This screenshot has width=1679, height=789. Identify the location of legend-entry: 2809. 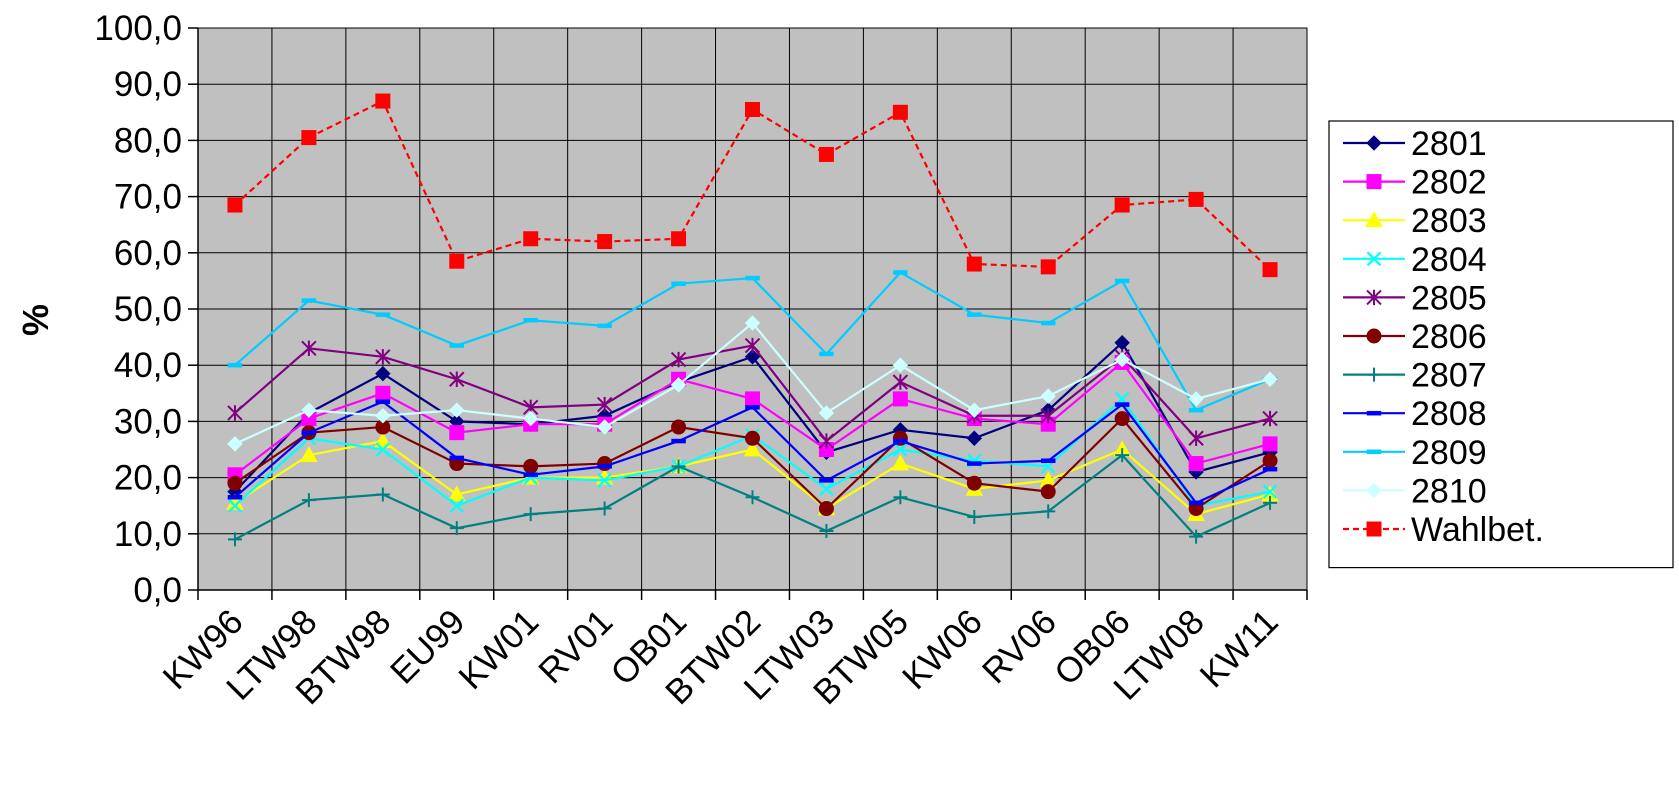
(1415, 453).